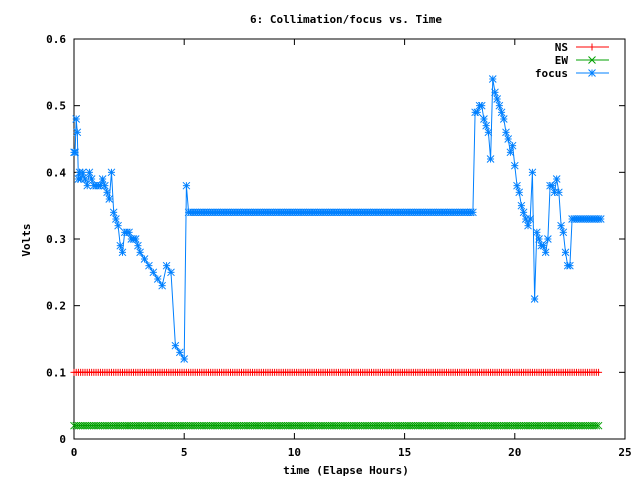 Image resolution: width=640 pixels, height=480 pixels. I want to click on y-tick-label: 0.2, so click(56, 306).